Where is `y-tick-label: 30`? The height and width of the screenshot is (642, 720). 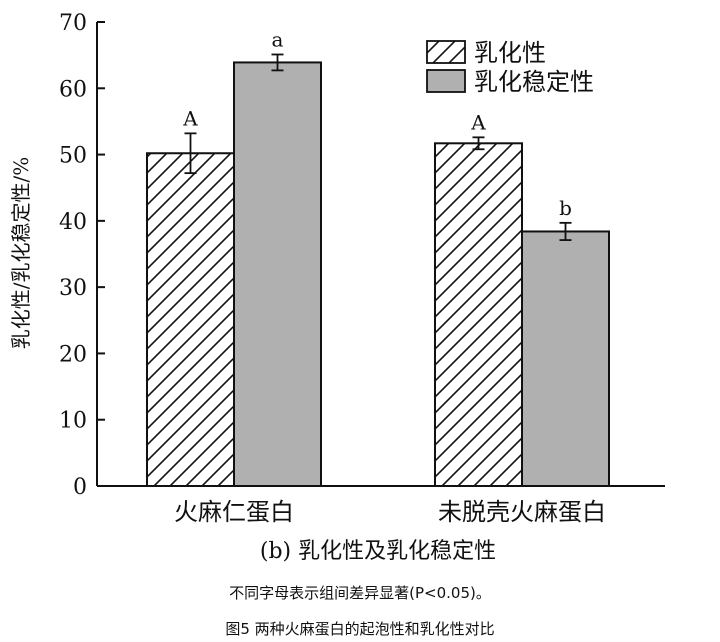 y-tick-label: 30 is located at coordinates (73, 288).